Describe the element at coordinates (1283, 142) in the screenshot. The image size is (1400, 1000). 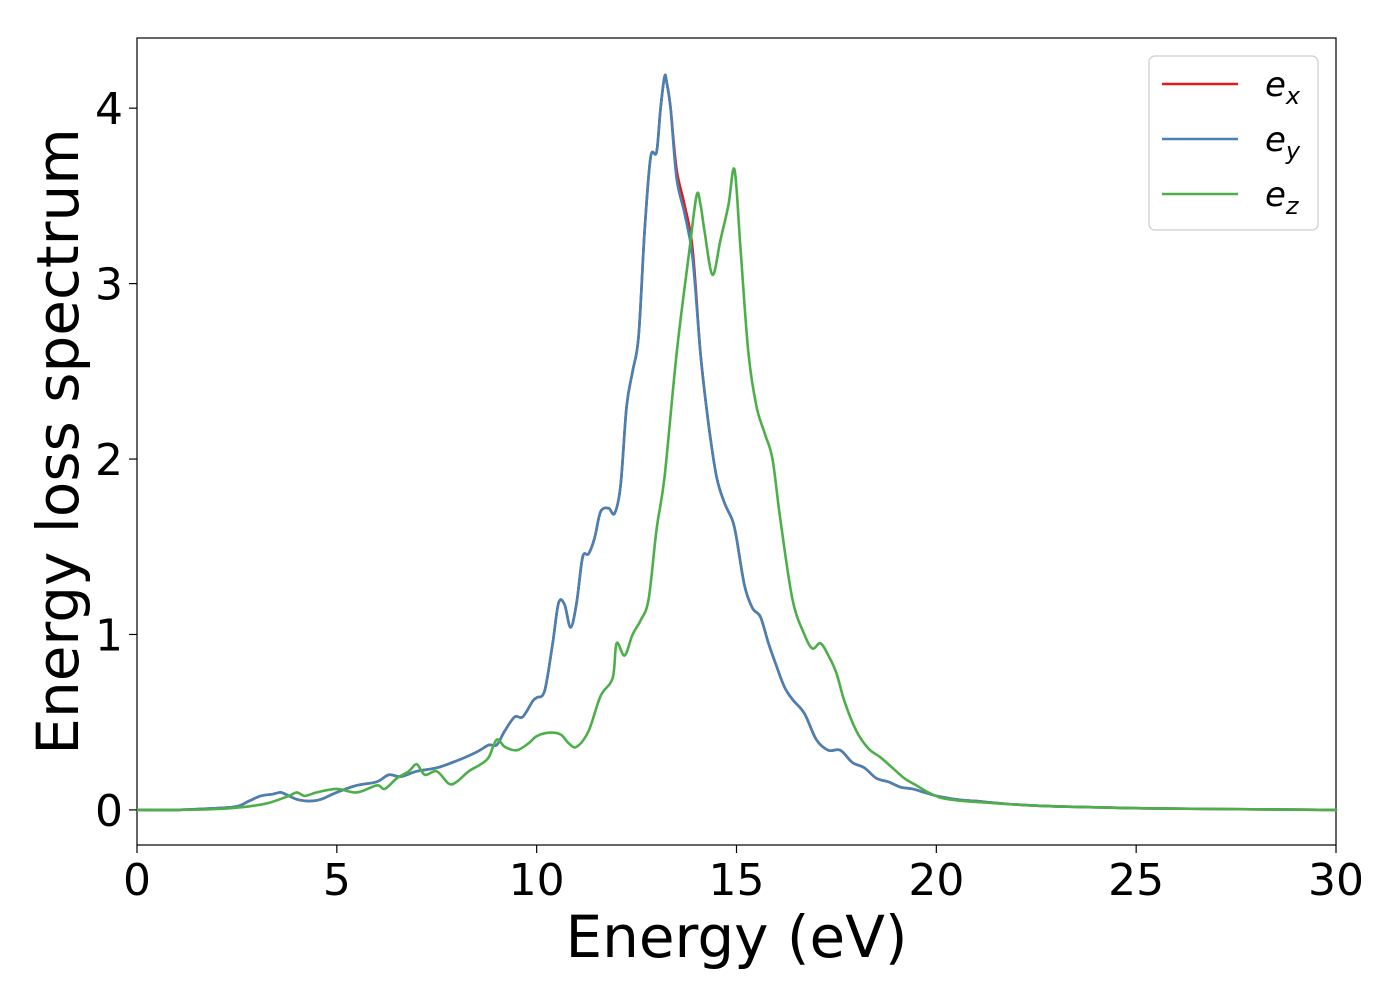
I see `legend-label-y: ey` at that location.